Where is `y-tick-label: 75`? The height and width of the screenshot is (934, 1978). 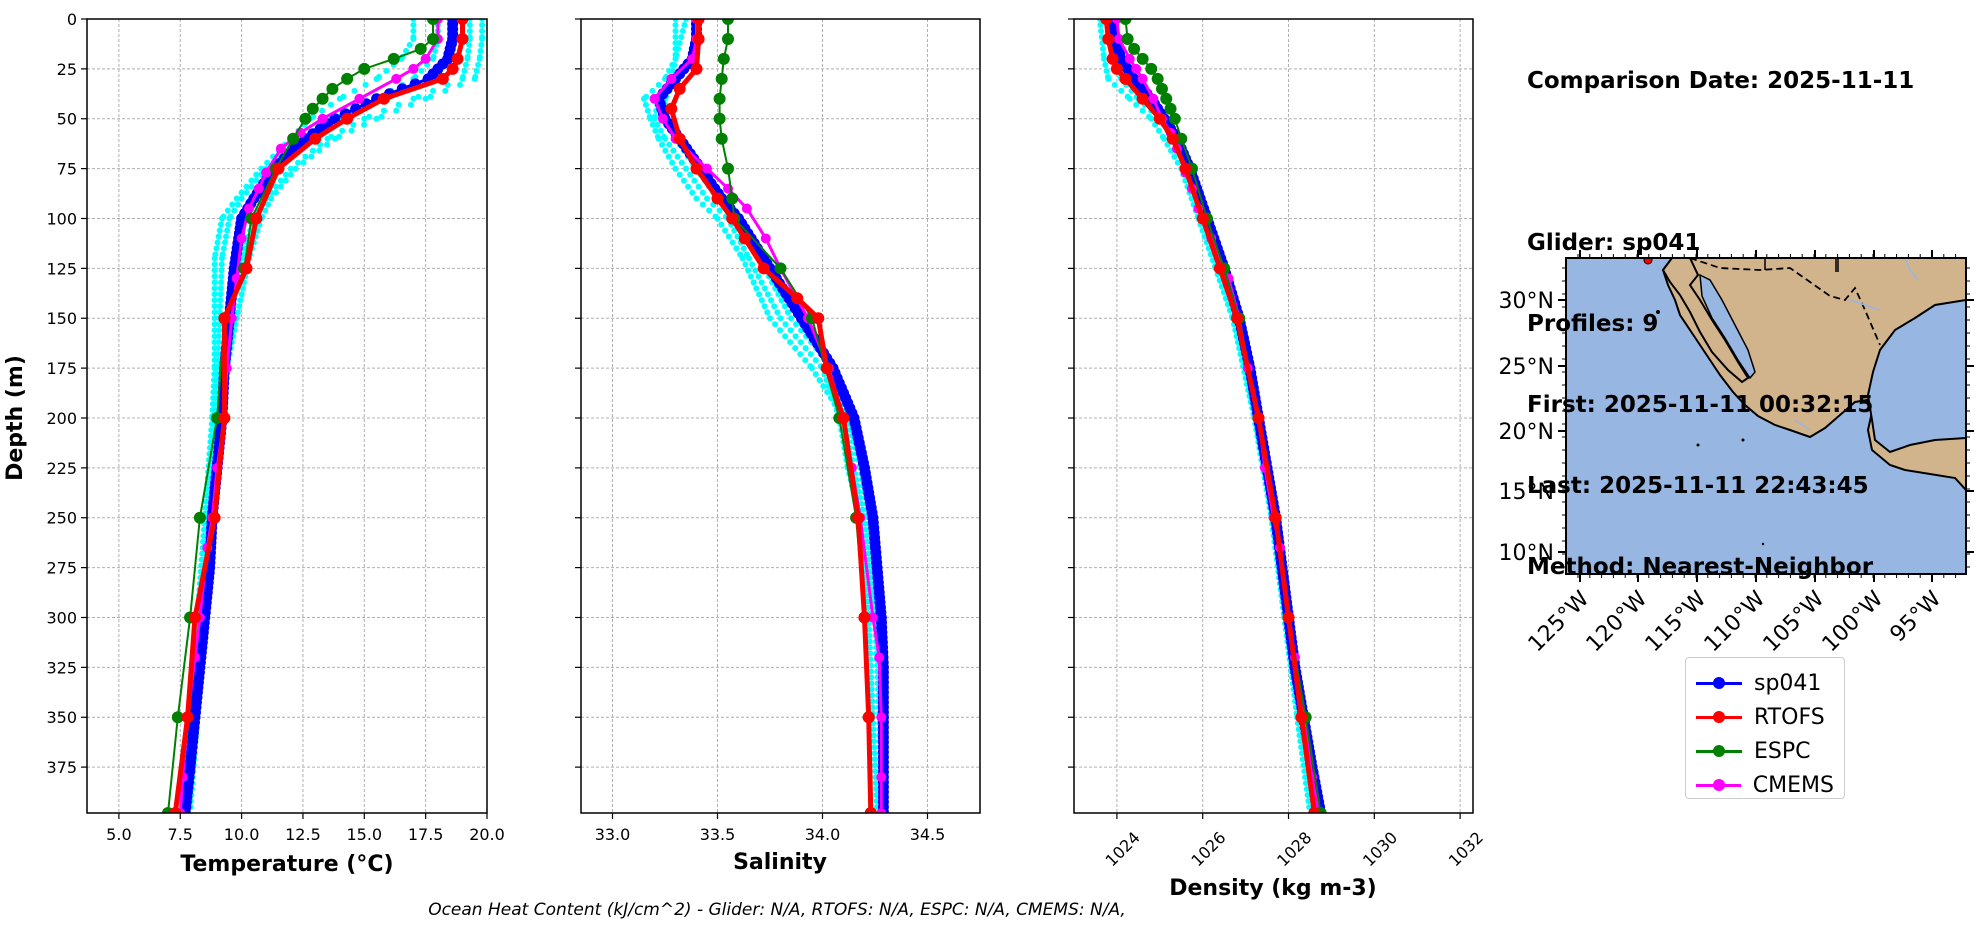
y-tick-label: 75 is located at coordinates (67, 169).